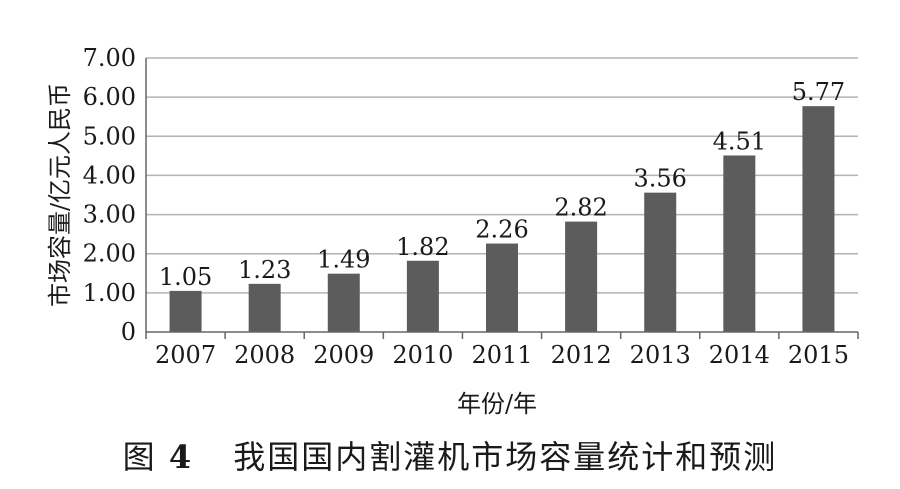  Describe the element at coordinates (501, 230) in the screenshot. I see `data-label: 2.26` at that location.